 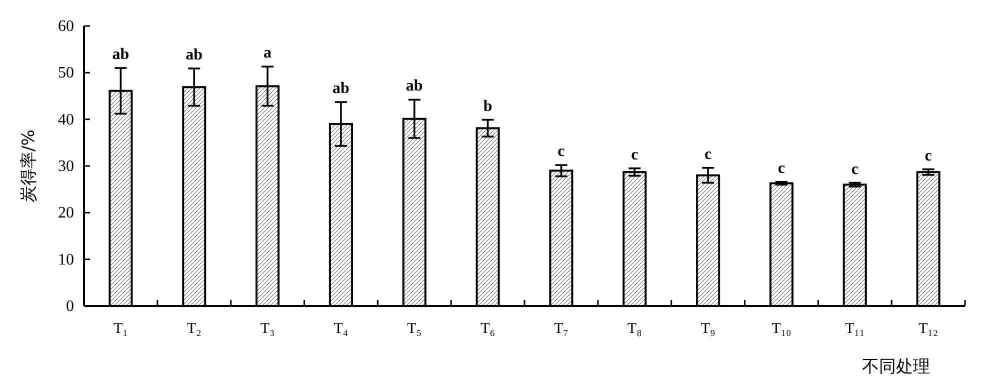 I want to click on y-tick-label: 20, so click(x=66, y=213).